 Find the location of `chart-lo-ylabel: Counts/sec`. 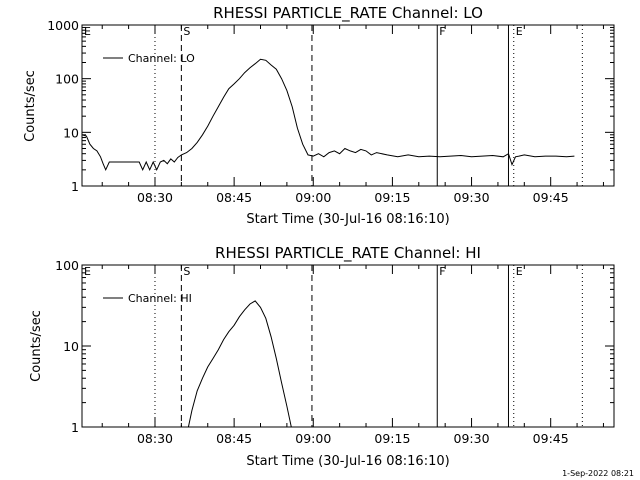

chart-lo-ylabel: Counts/sec is located at coordinates (30, 106).